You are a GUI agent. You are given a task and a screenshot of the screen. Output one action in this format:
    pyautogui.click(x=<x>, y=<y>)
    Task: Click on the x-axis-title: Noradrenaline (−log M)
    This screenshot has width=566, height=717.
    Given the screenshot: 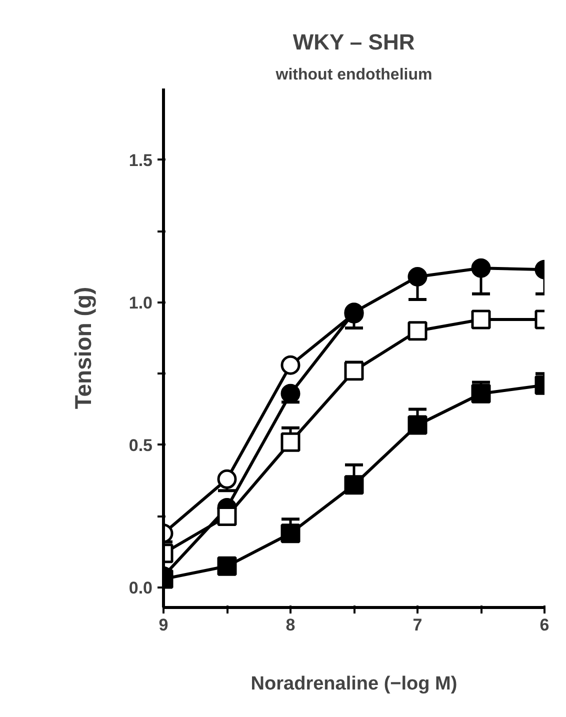 What is the action you would take?
    pyautogui.click(x=354, y=684)
    